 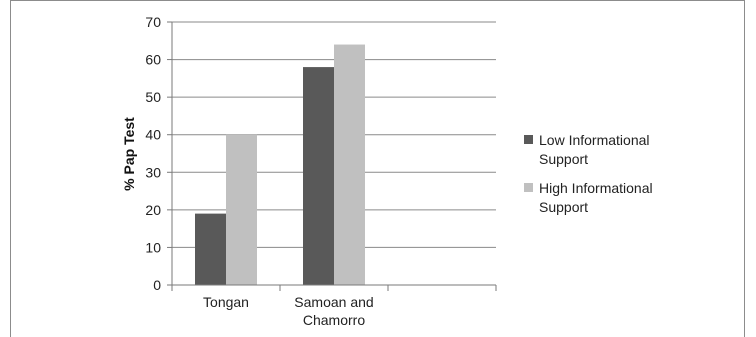 What do you see at coordinates (153, 60) in the screenshot?
I see `y-tick-label: 60` at bounding box center [153, 60].